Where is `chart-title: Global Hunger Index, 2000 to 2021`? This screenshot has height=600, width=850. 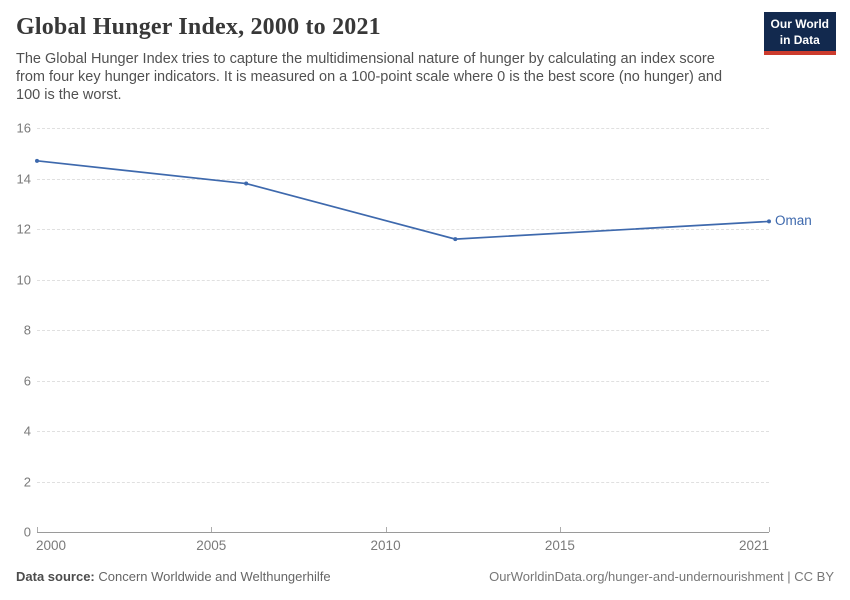 chart-title: Global Hunger Index, 2000 to 2021 is located at coordinates (198, 27).